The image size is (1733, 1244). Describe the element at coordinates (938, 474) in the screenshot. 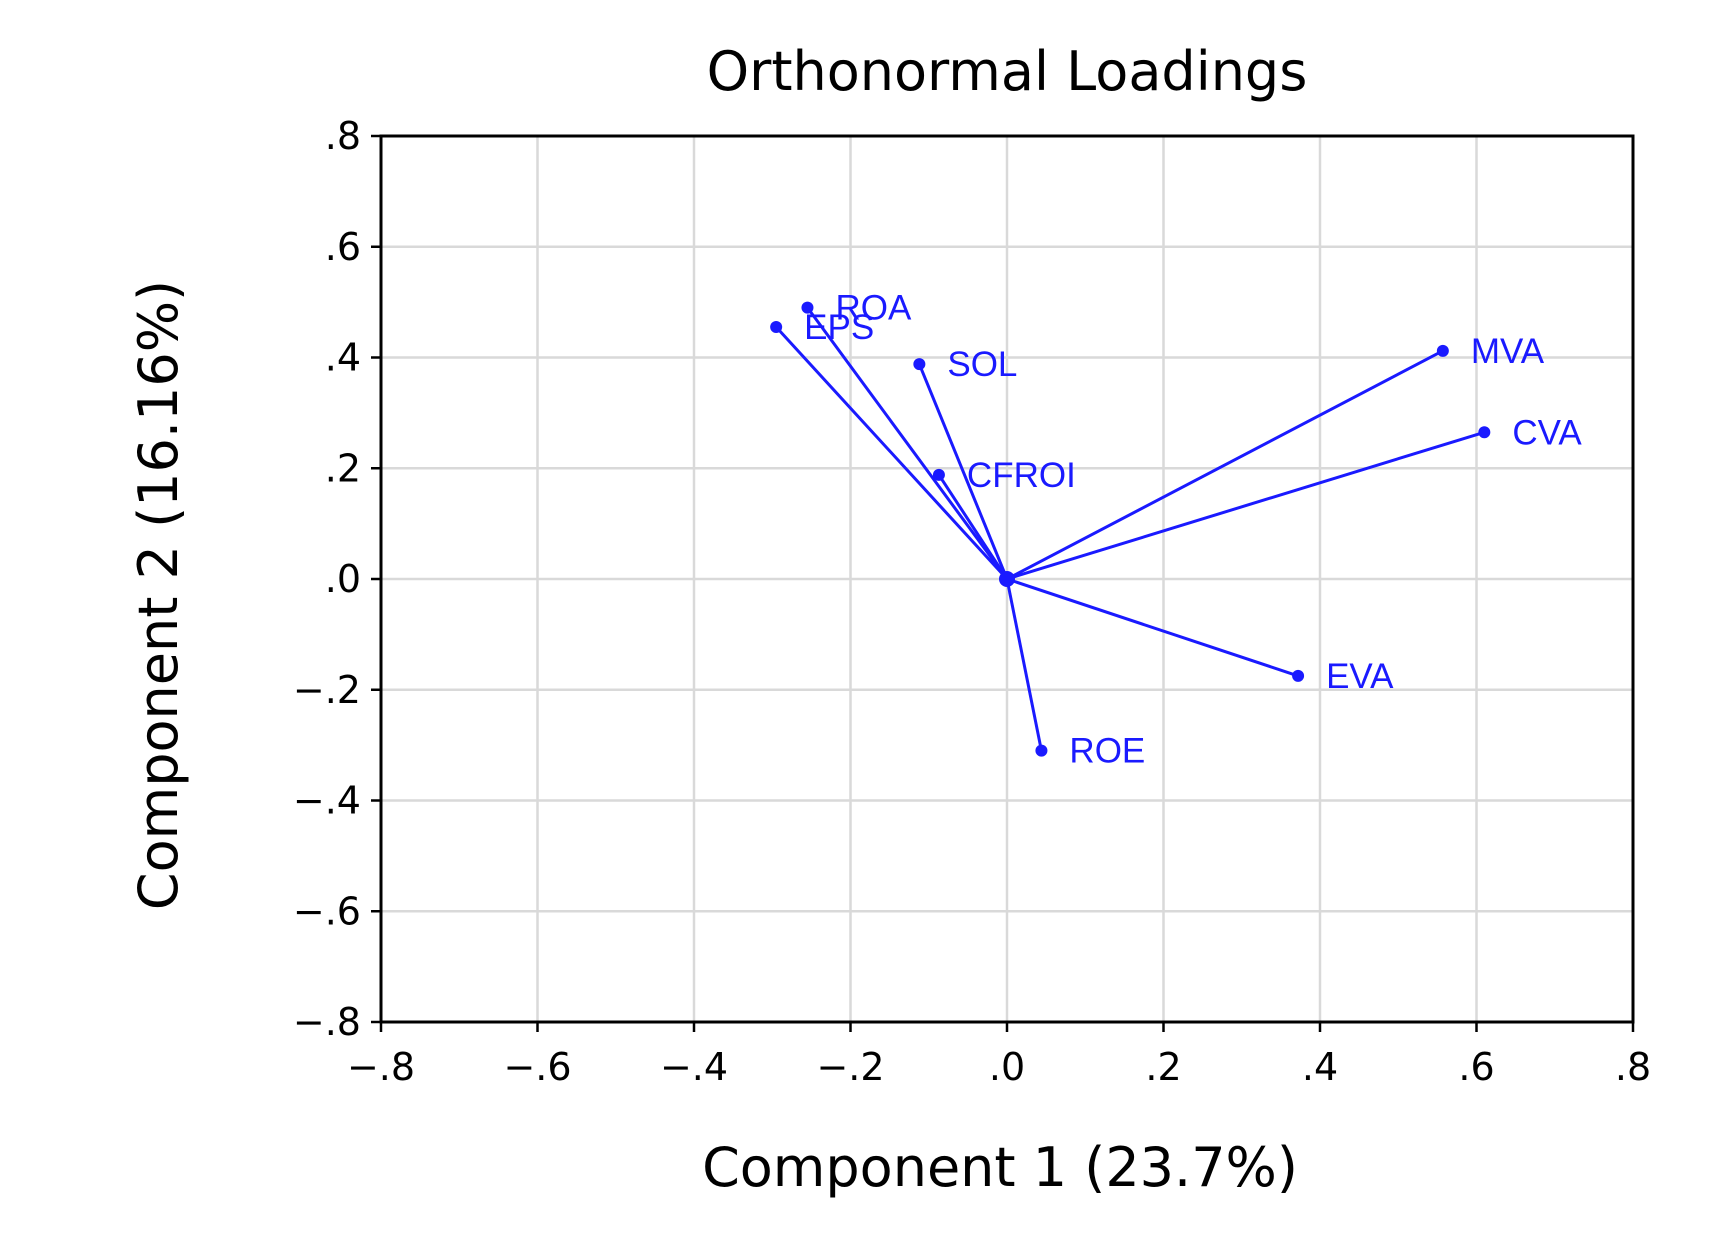

I see `loading-point-cfroi` at that location.